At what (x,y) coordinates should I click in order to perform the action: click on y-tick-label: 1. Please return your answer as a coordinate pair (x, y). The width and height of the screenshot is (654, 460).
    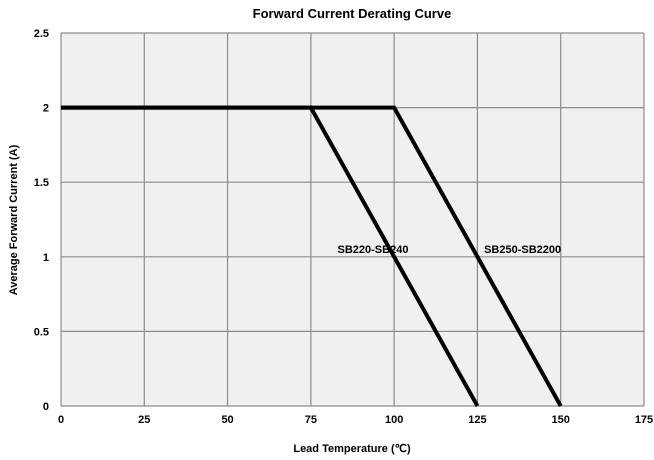
    Looking at the image, I should click on (46, 258).